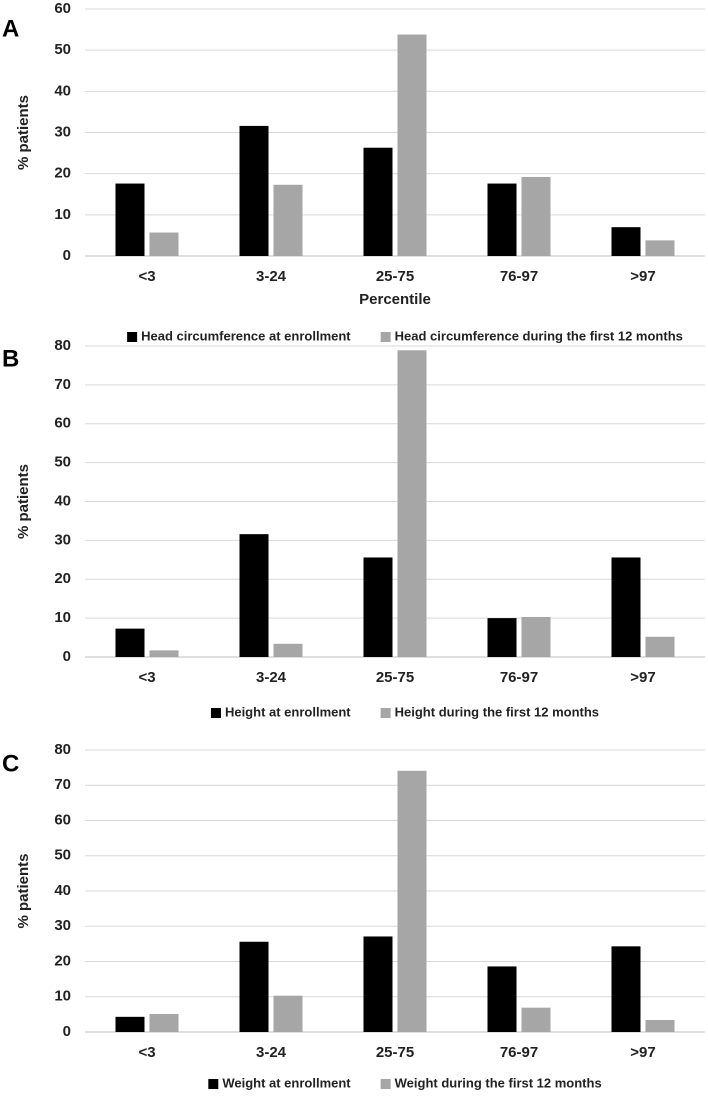 The image size is (708, 1096). Describe the element at coordinates (286, 1082) in the screenshot. I see `legend-label: Weight at enrollment` at that location.